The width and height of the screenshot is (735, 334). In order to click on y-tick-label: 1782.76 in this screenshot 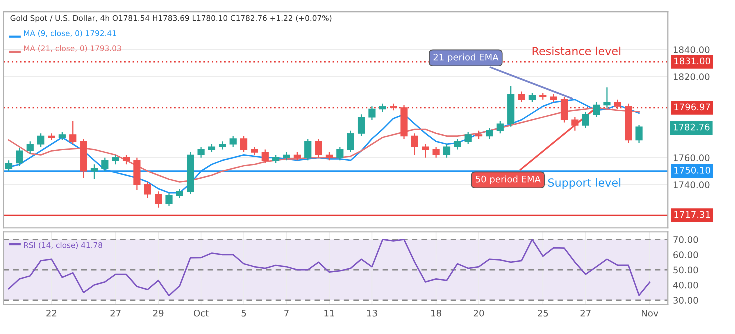, I will do `click(692, 127)`.